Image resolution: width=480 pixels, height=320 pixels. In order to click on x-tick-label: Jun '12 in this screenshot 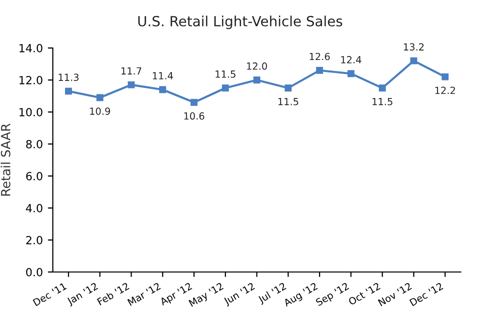, I will do `click(239, 294)`.